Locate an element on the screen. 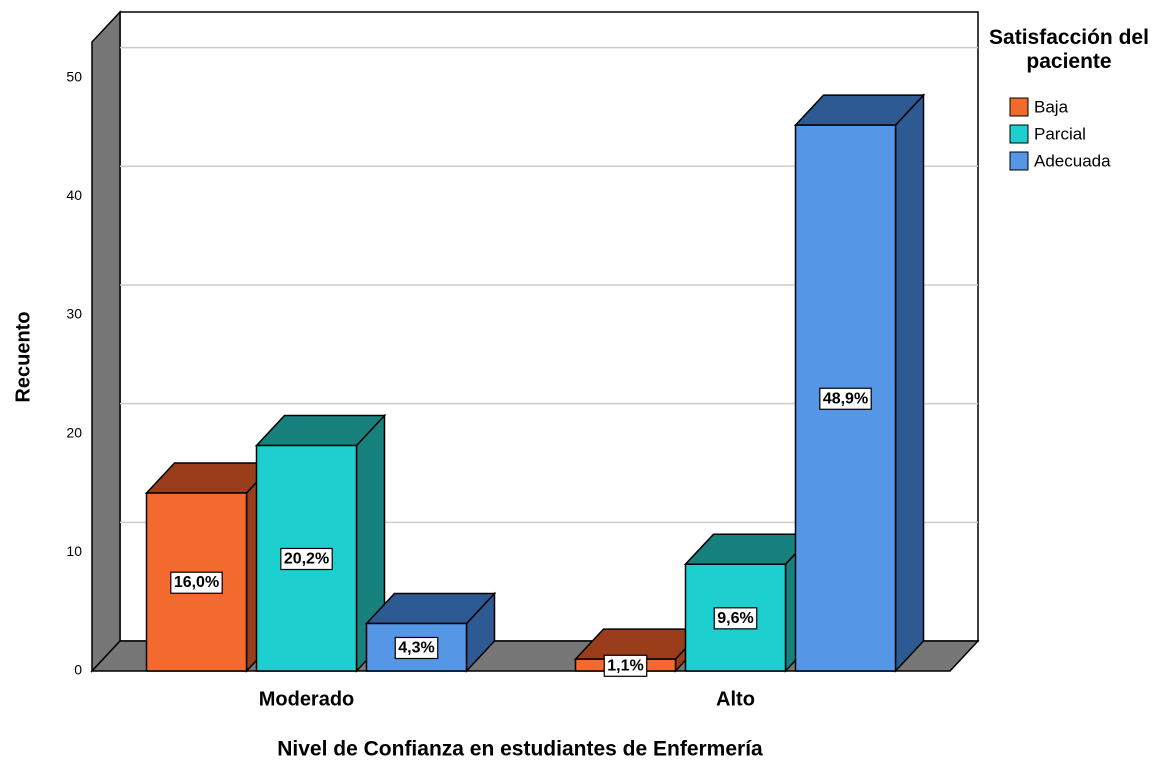 Image resolution: width=1167 pixels, height=764 pixels. x-tick-label: Alto is located at coordinates (735, 699).